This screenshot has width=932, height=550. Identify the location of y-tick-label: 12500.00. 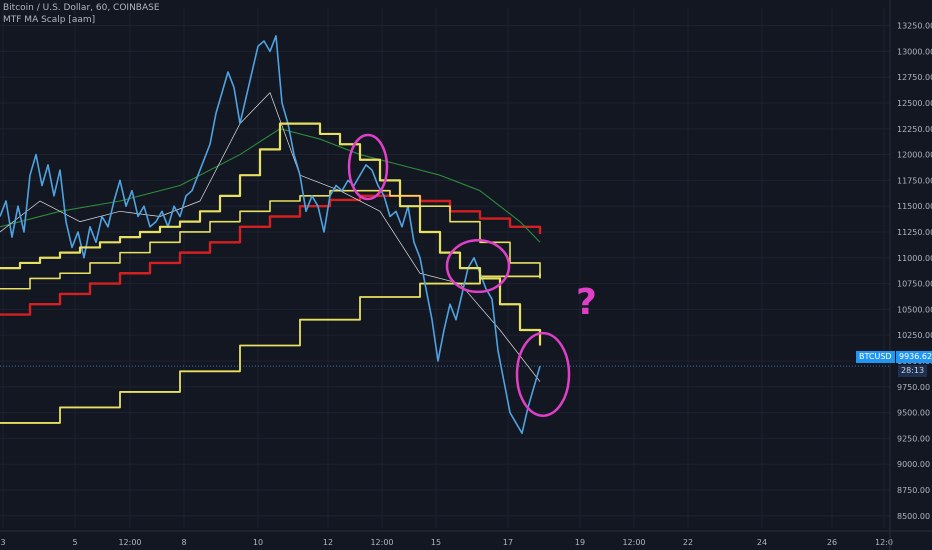
(914, 103).